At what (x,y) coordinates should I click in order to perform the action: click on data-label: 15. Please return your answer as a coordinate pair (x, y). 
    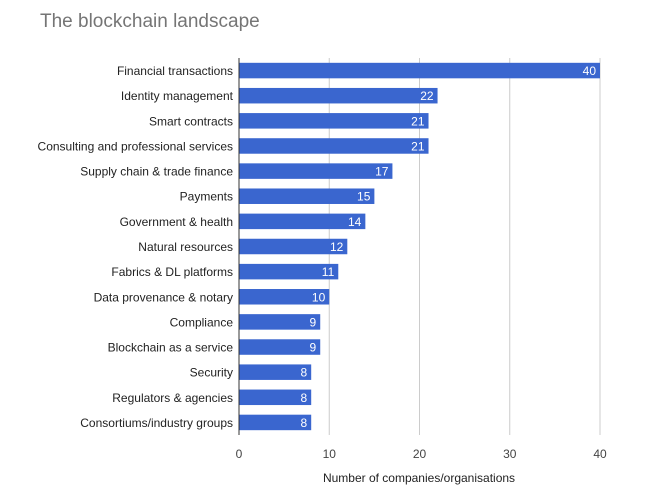
    Looking at the image, I should click on (364, 197).